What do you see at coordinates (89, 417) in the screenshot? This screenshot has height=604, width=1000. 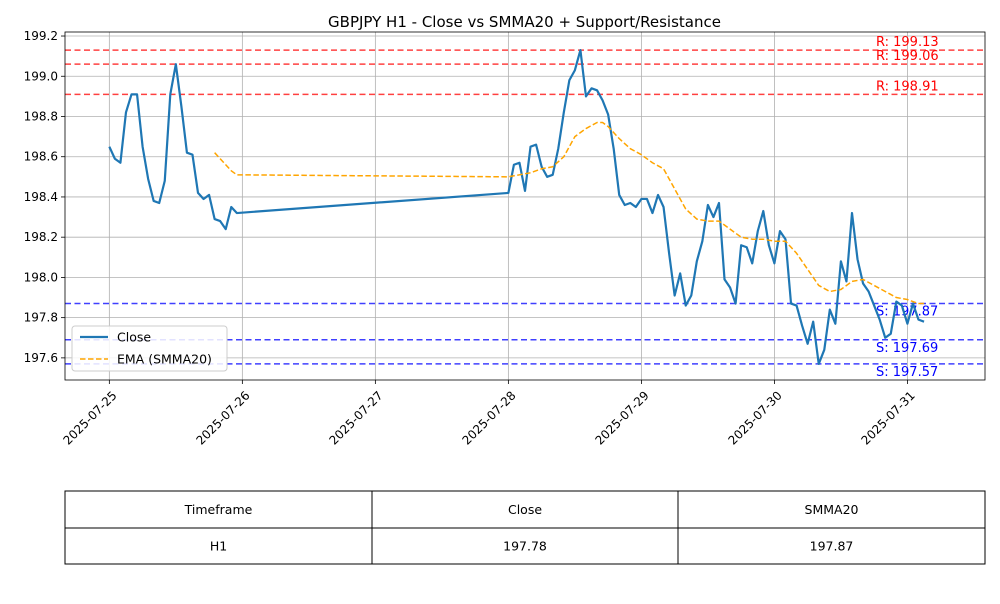 I see `x-tick-label: 2025-07-25` at bounding box center [89, 417].